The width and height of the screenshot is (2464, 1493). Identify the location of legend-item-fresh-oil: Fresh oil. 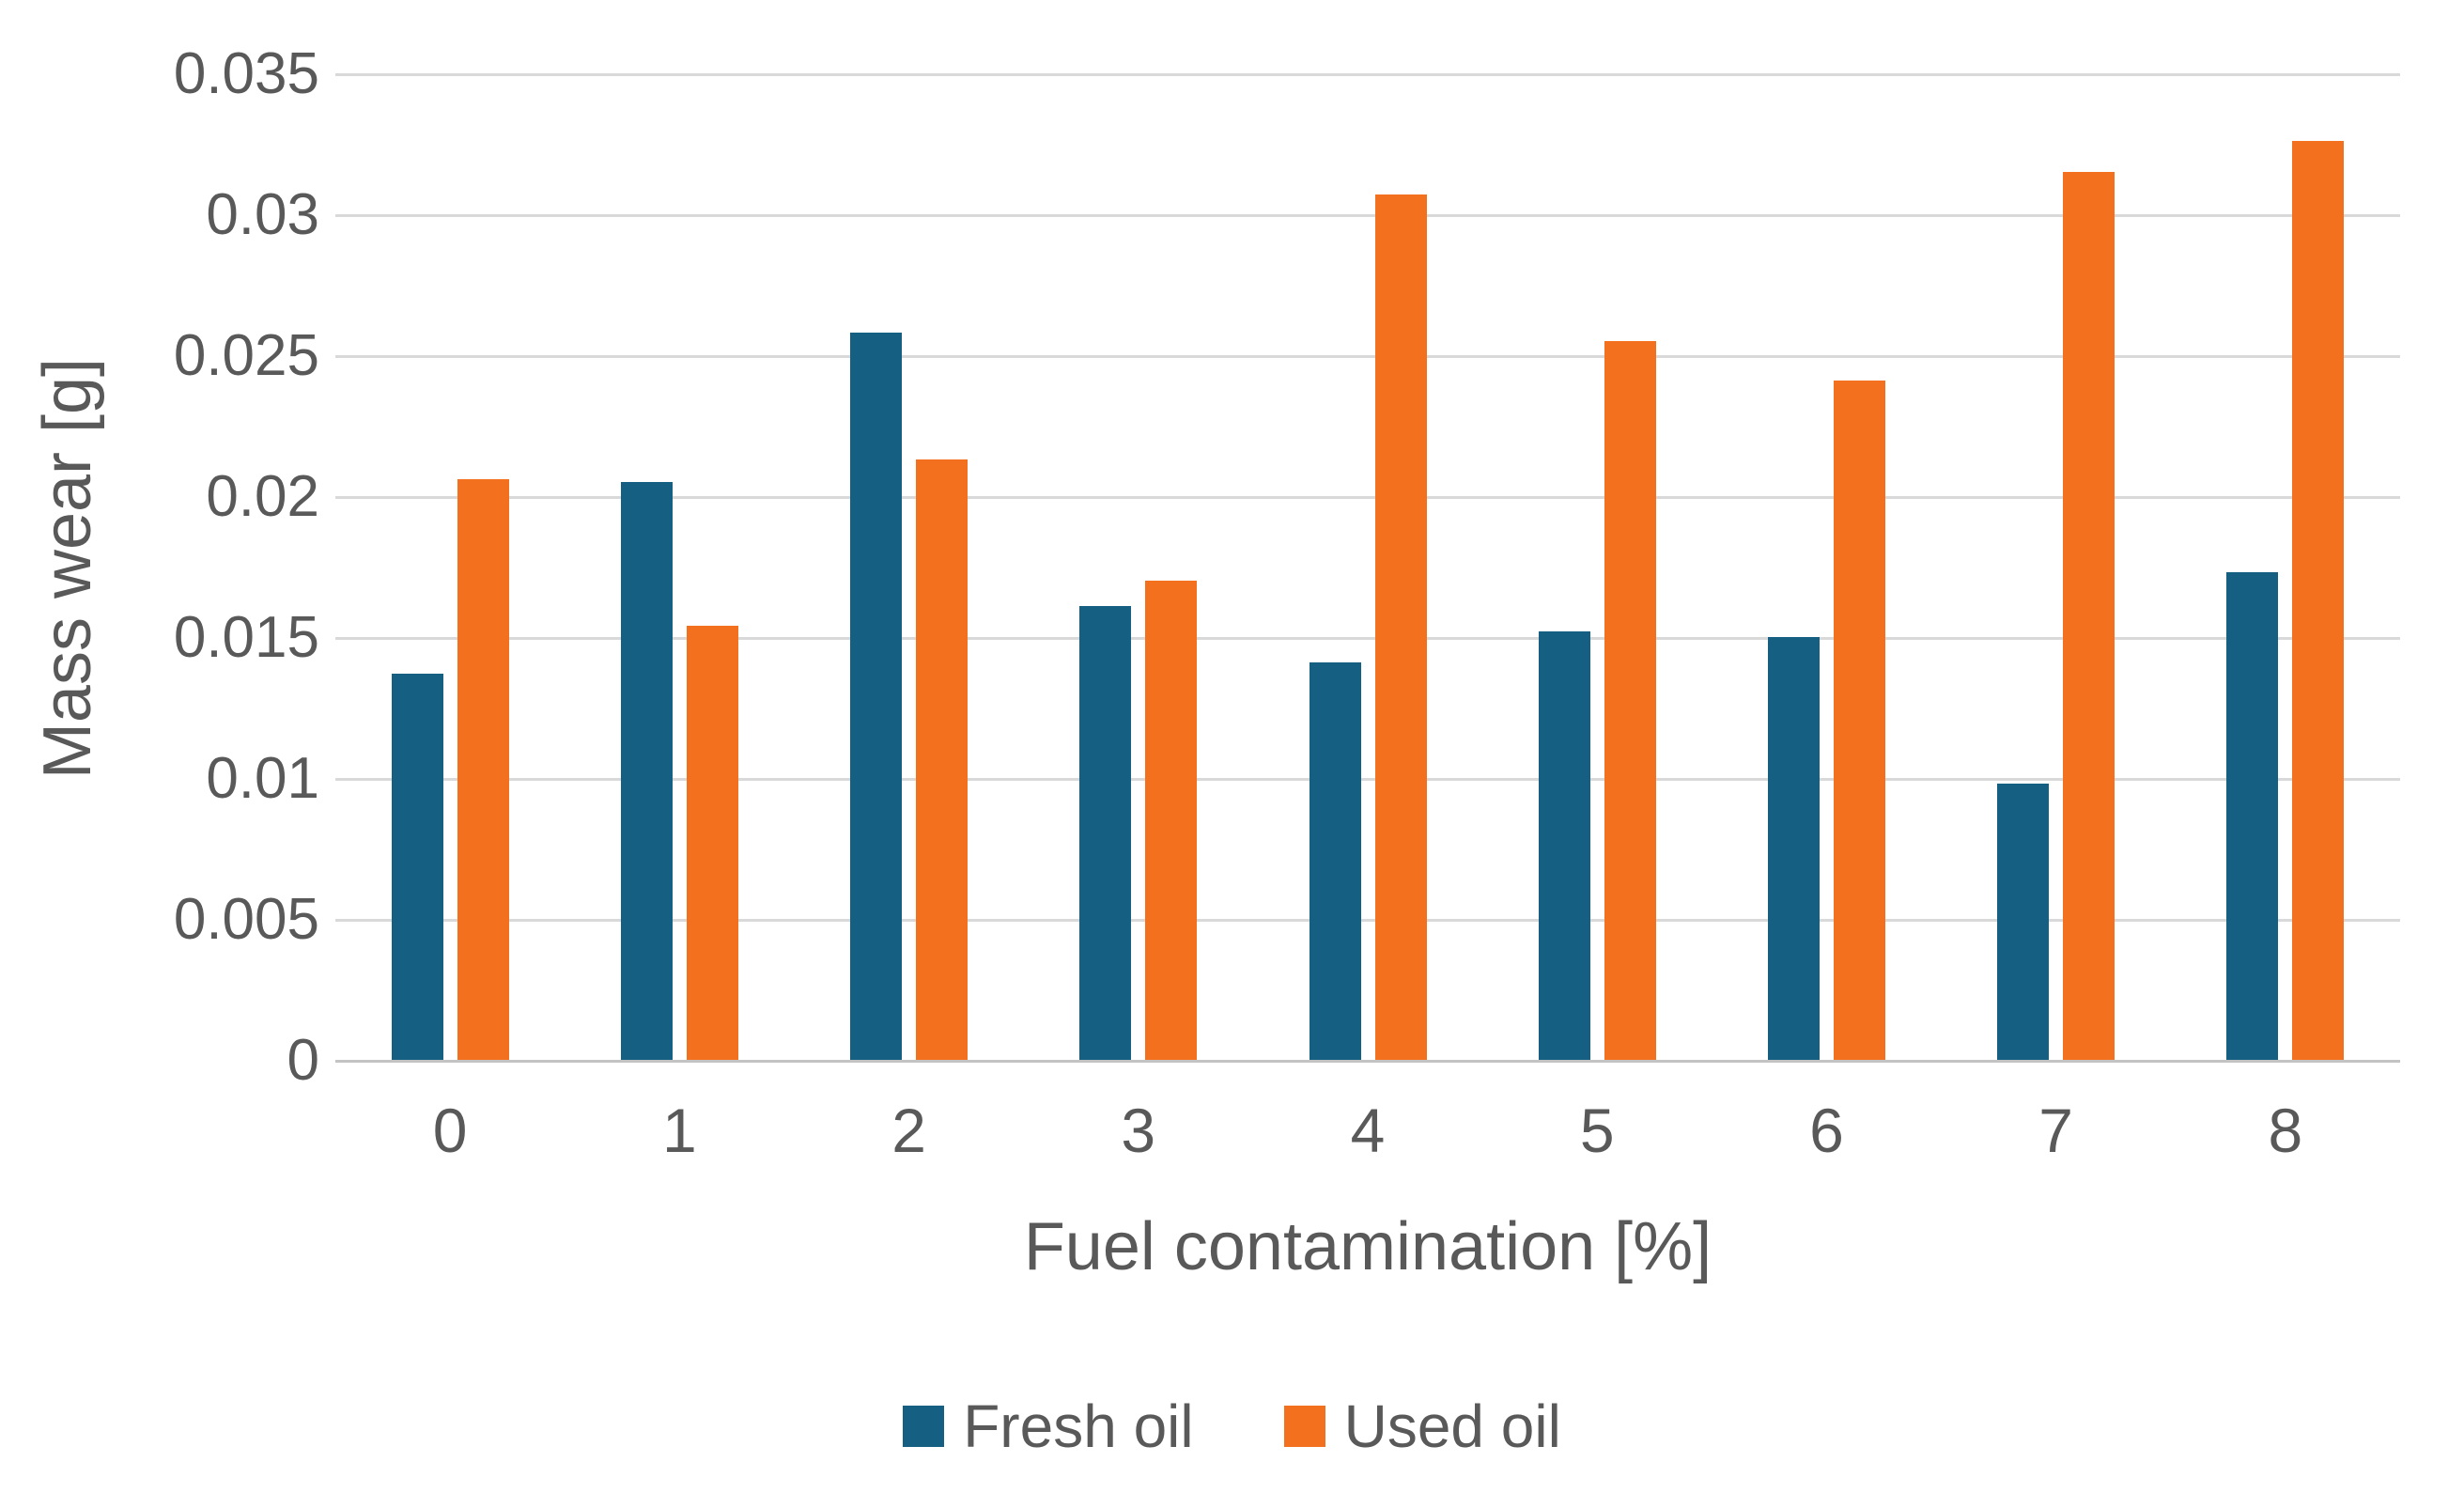
(1048, 1426).